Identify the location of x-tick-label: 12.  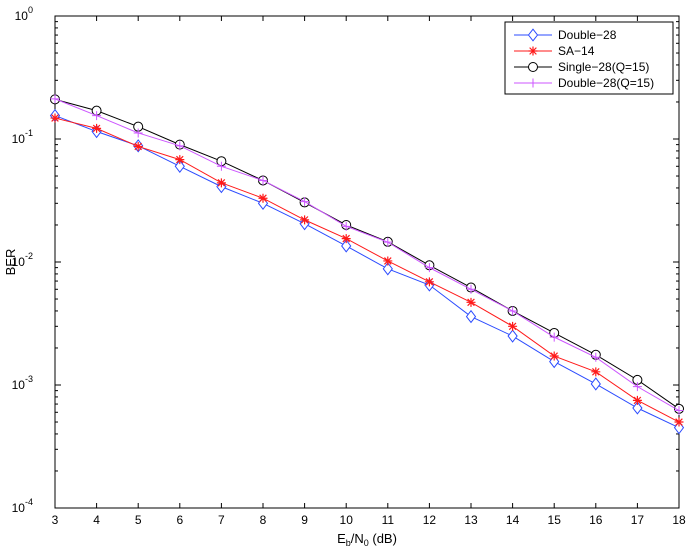
(430, 520).